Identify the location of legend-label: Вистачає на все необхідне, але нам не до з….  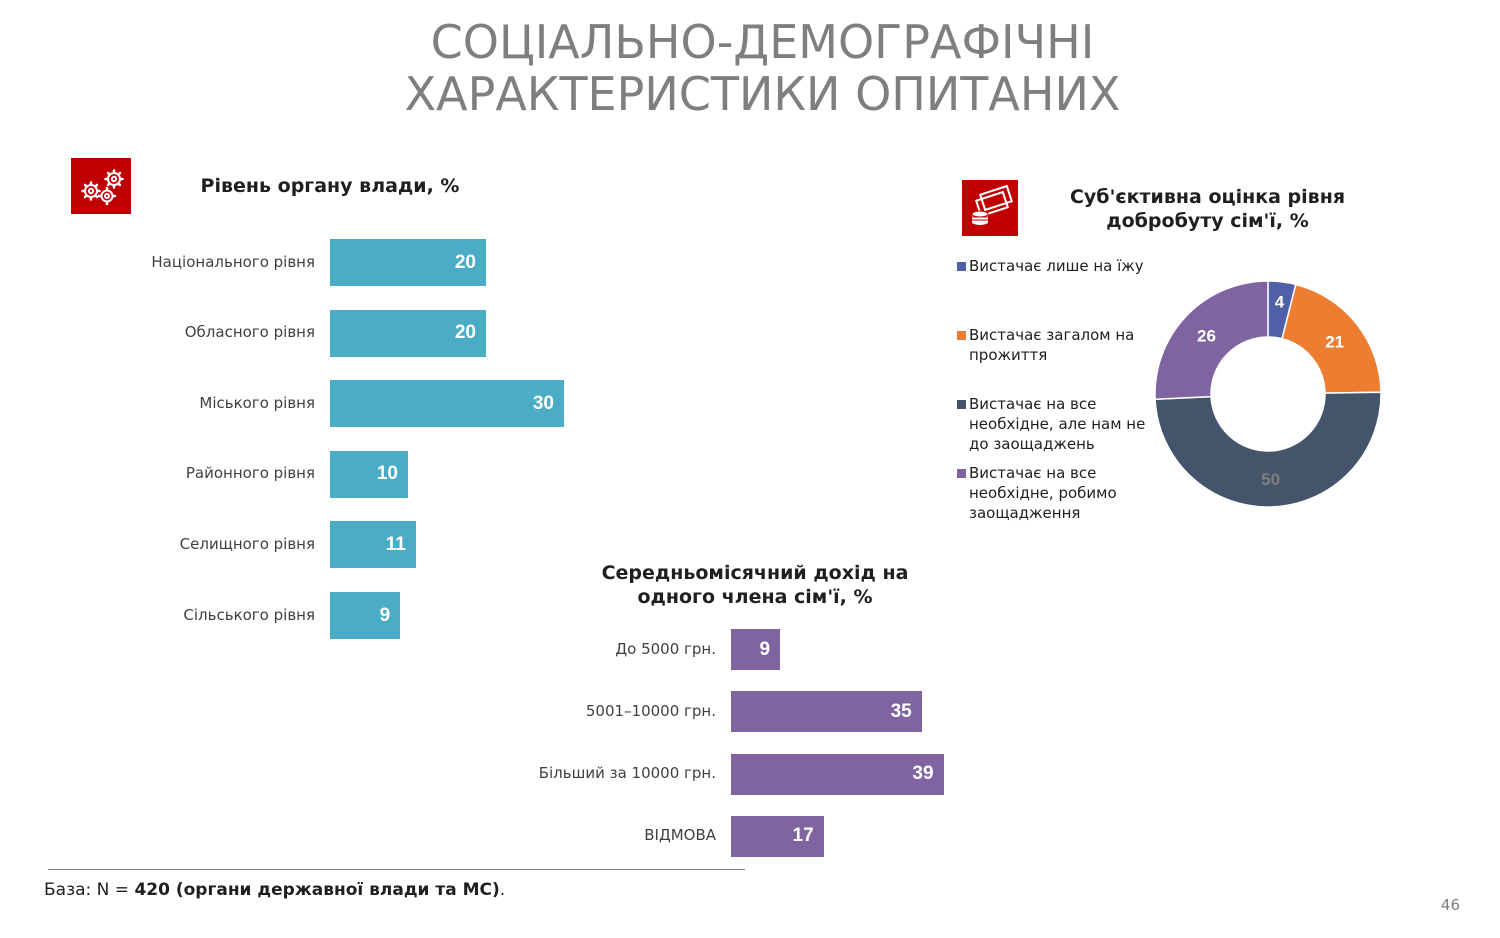
(1069, 424).